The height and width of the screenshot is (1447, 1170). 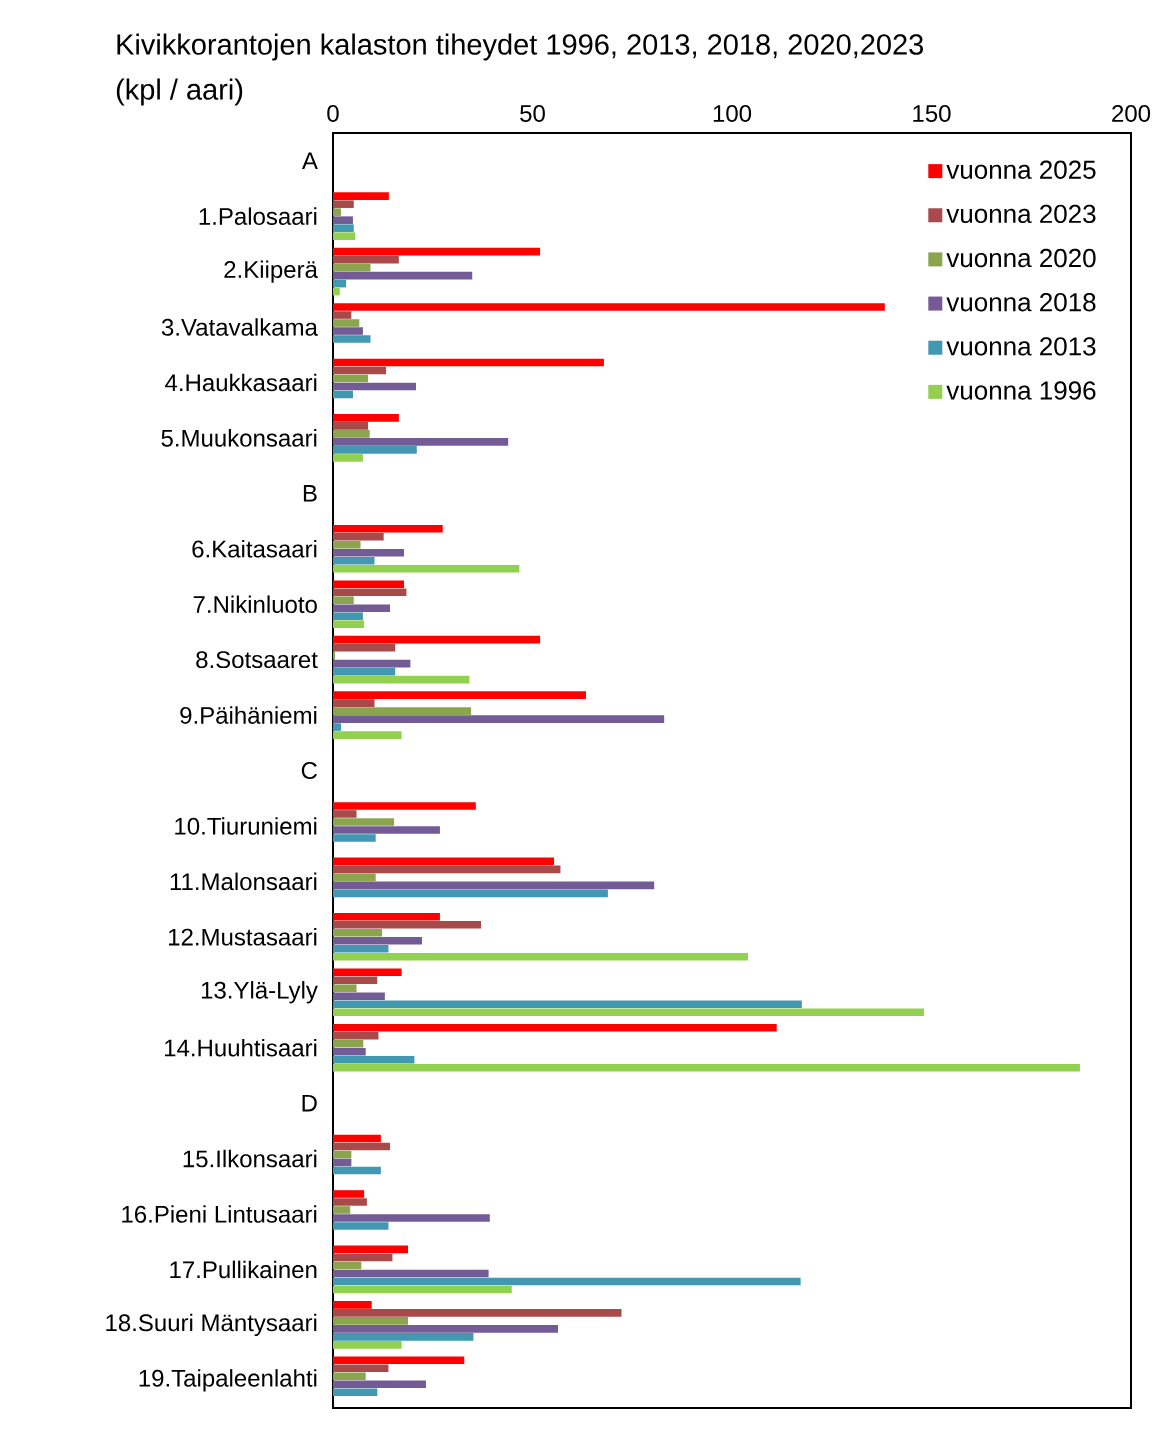 I want to click on y-tick-label: 8.Sotsaaret, so click(x=257, y=660).